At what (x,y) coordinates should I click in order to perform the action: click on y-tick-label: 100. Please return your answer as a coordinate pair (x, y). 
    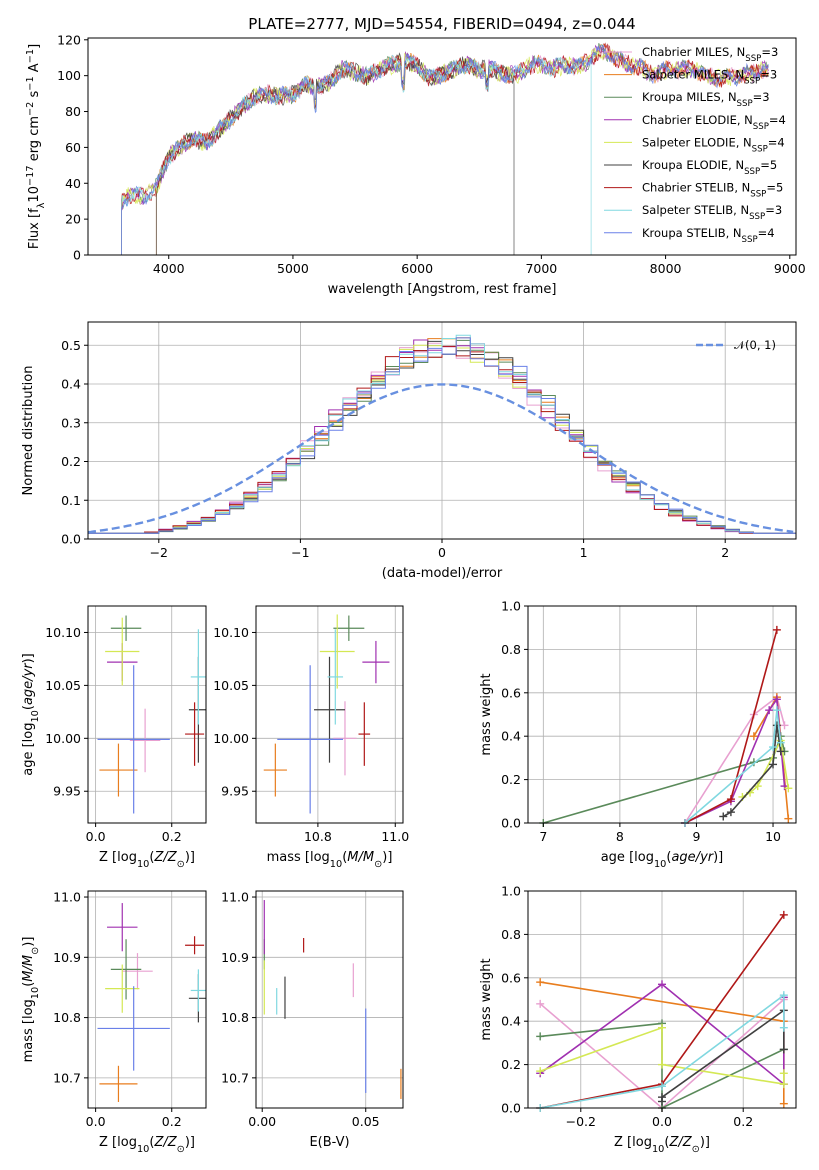
    Looking at the image, I should click on (69, 75).